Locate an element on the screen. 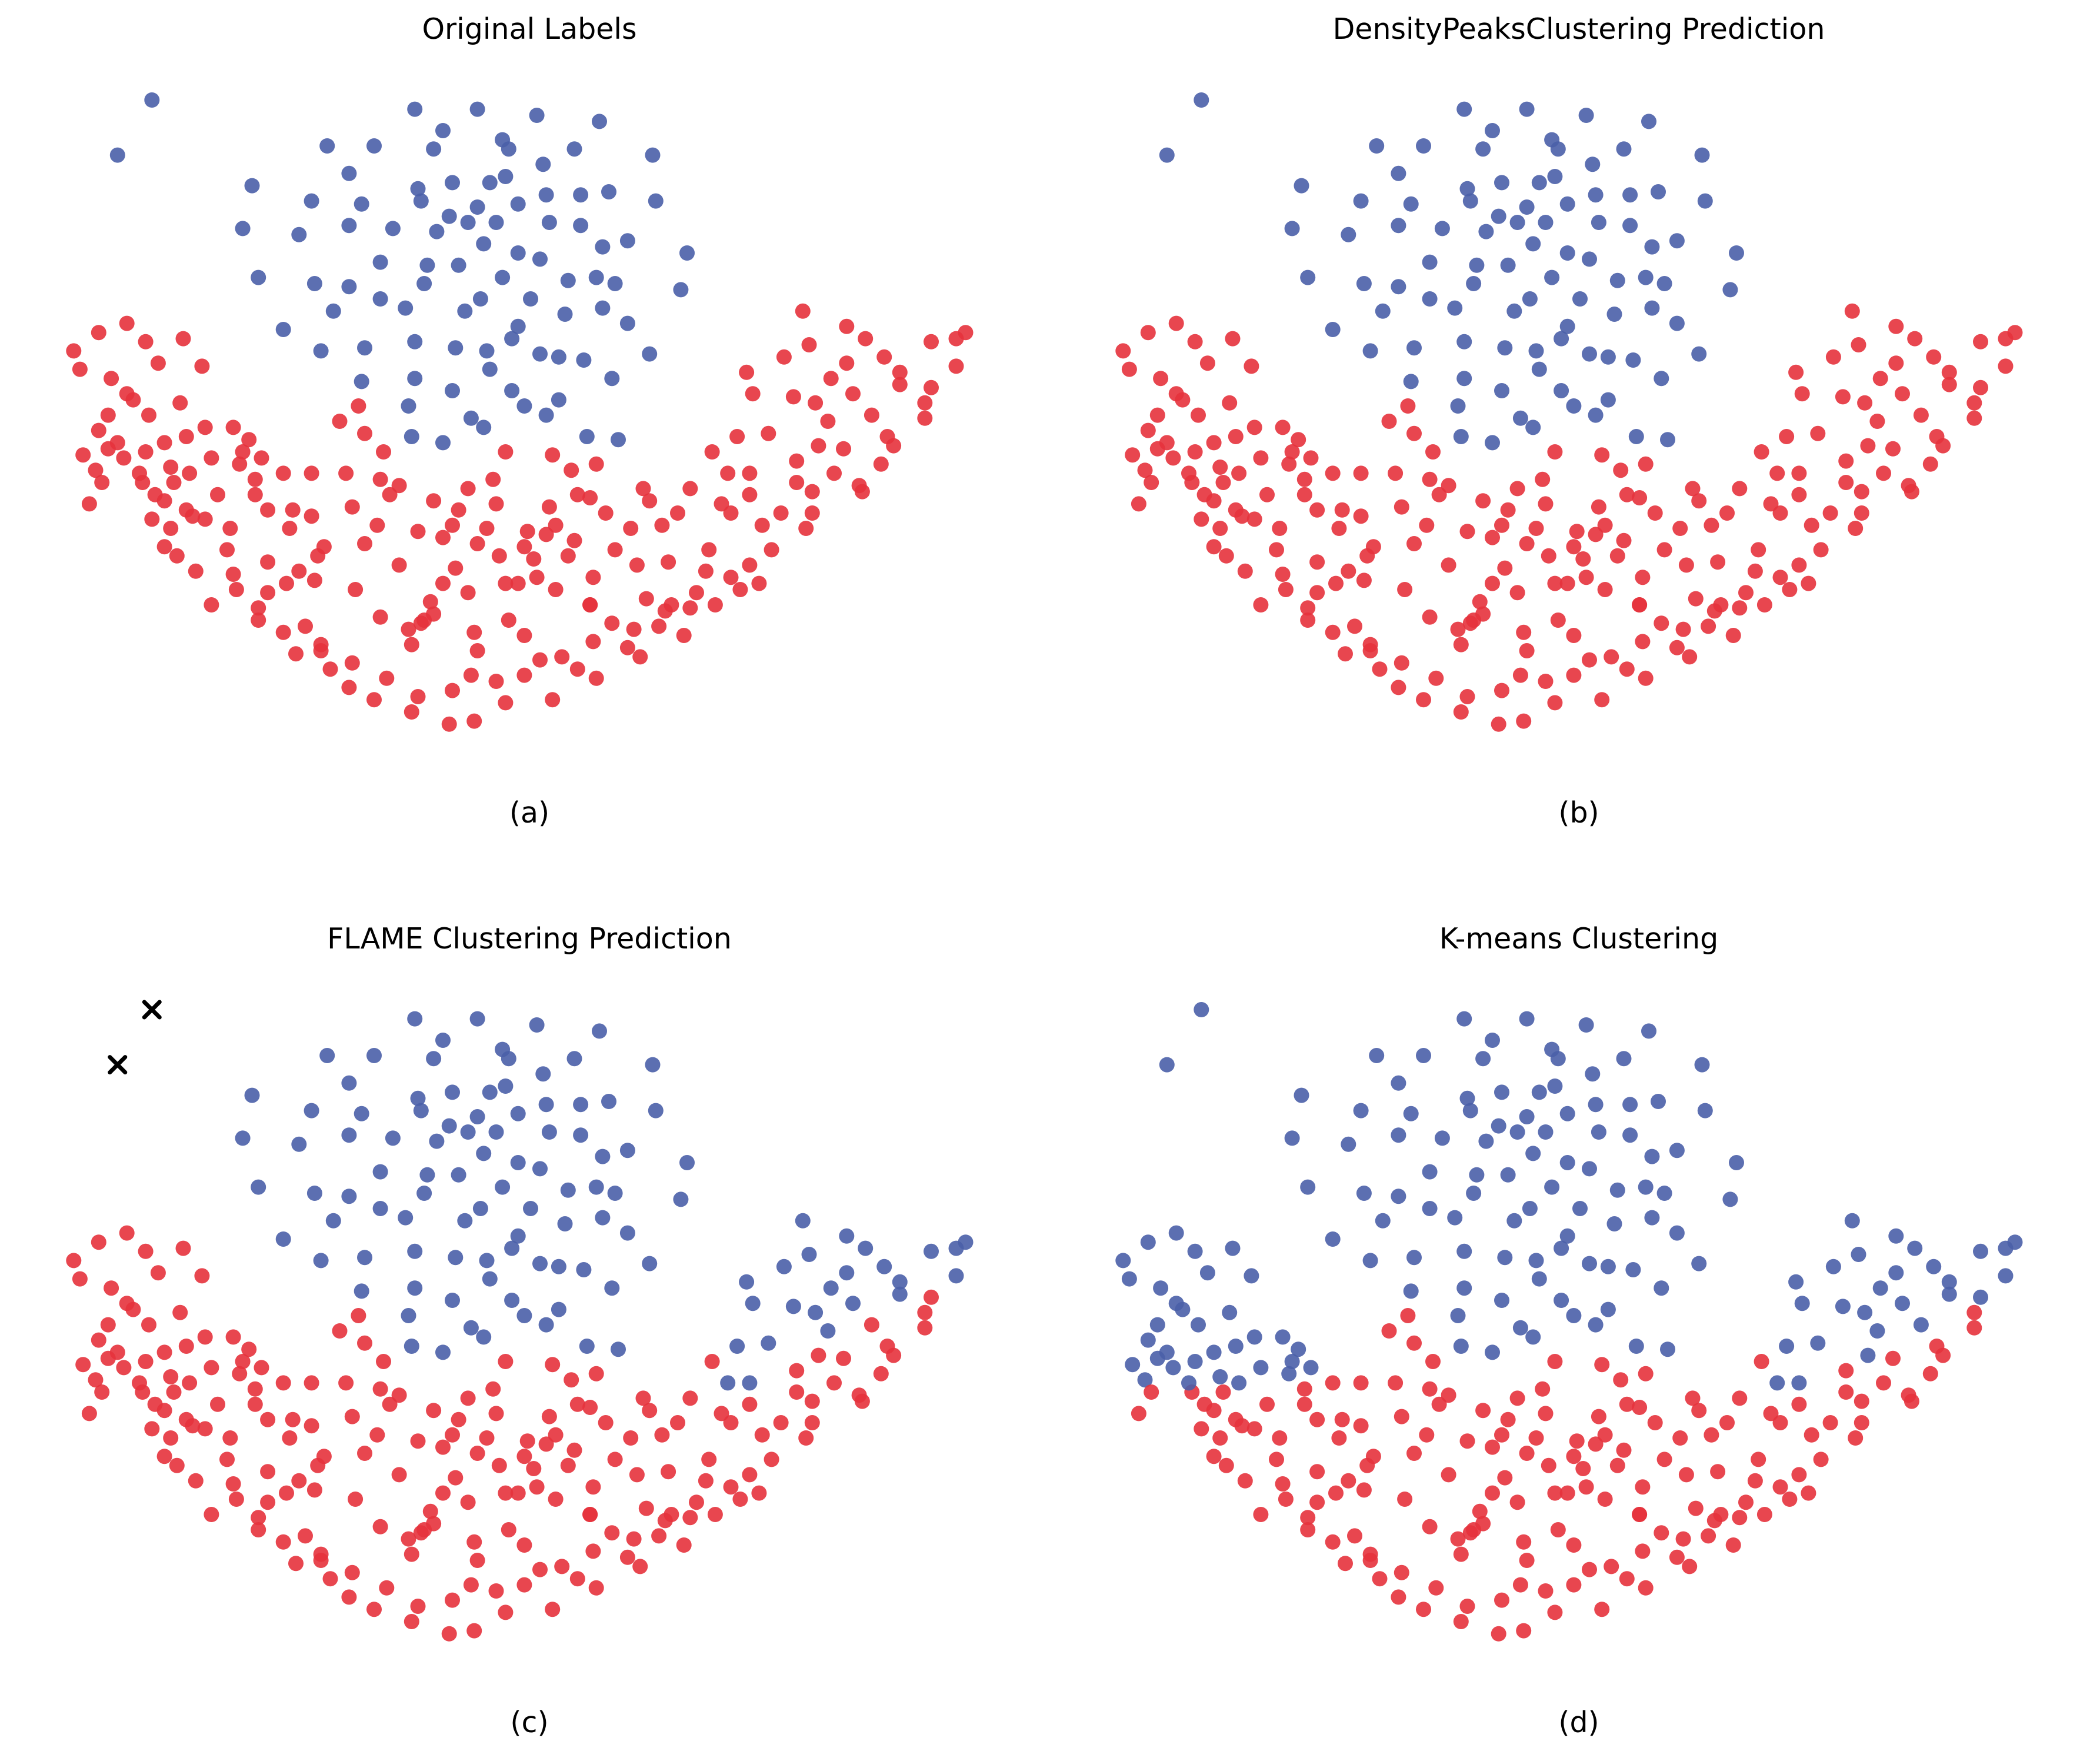 The height and width of the screenshot is (1751, 2100). panel-d-caption: (d) is located at coordinates (1578, 1722).